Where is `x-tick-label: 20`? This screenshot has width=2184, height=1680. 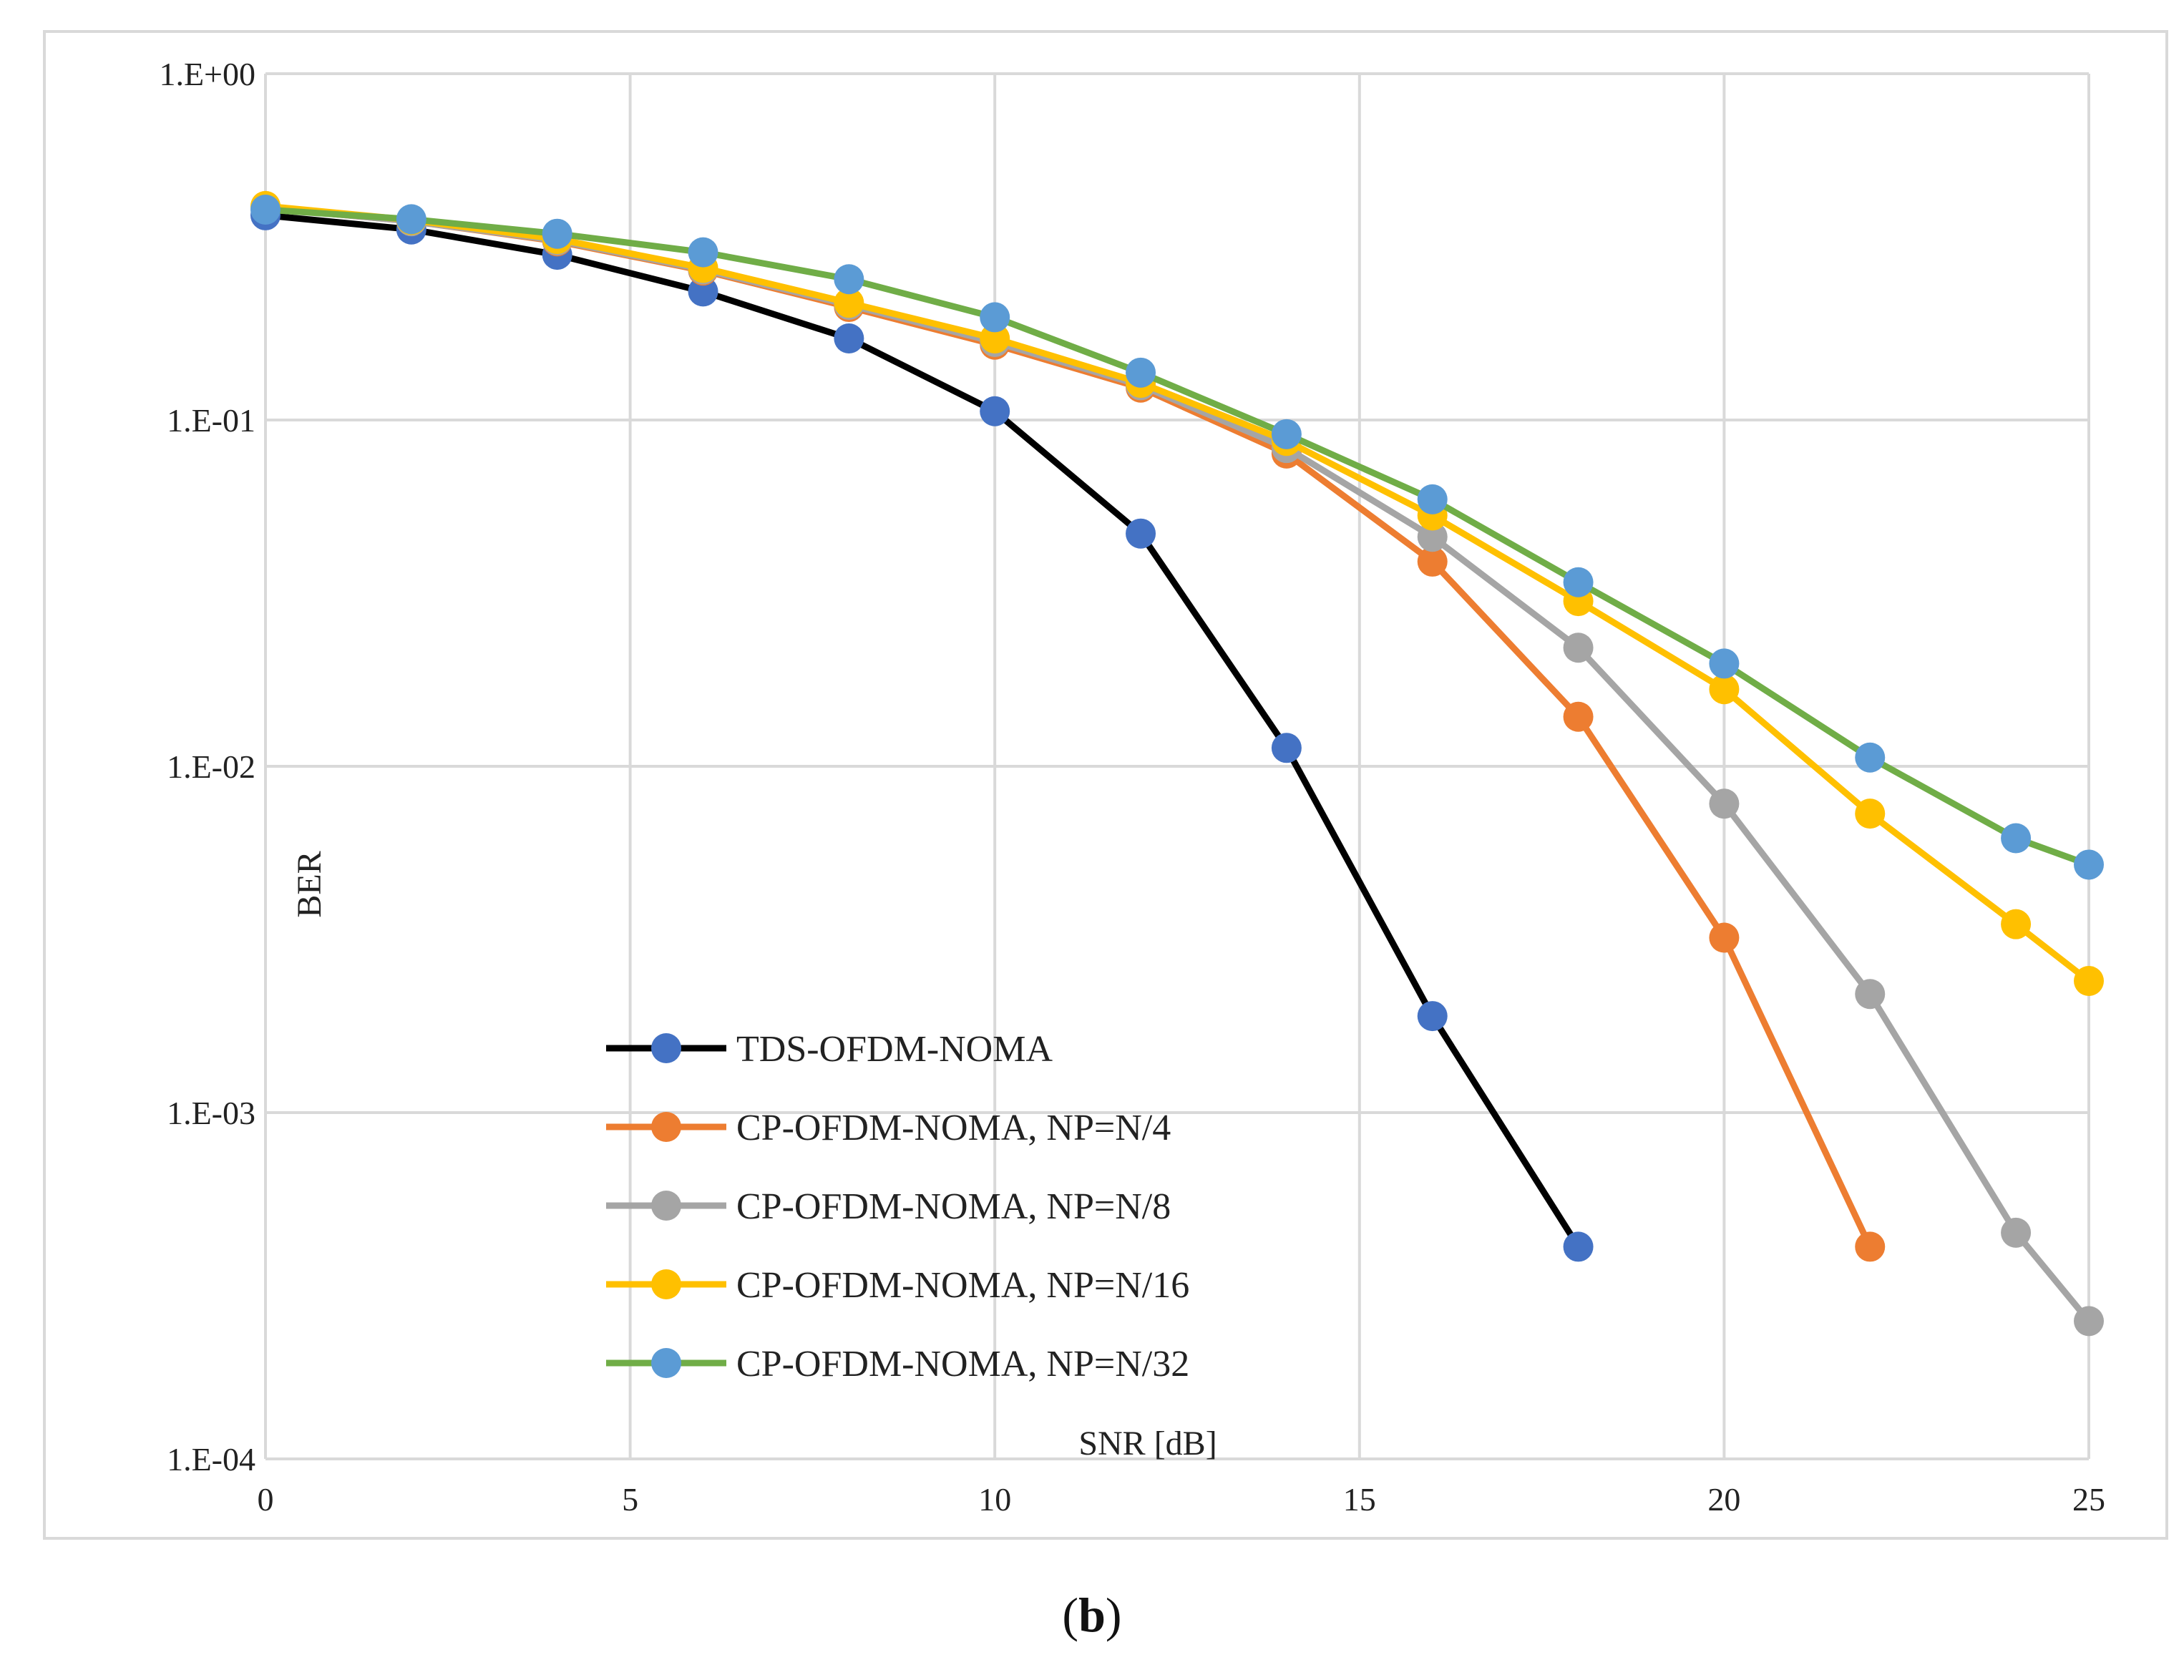 x-tick-label: 20 is located at coordinates (1723, 1499).